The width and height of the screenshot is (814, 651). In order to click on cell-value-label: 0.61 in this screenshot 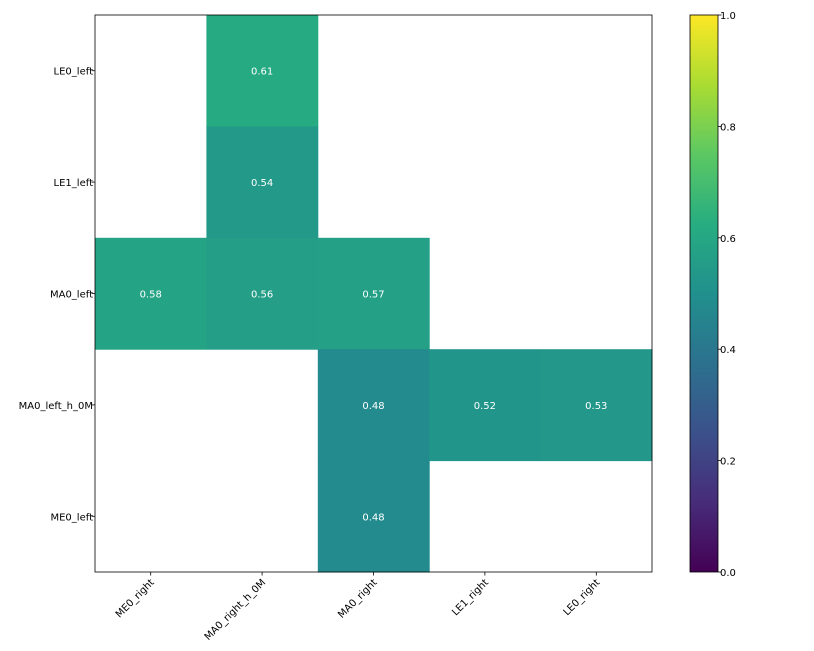, I will do `click(262, 72)`.